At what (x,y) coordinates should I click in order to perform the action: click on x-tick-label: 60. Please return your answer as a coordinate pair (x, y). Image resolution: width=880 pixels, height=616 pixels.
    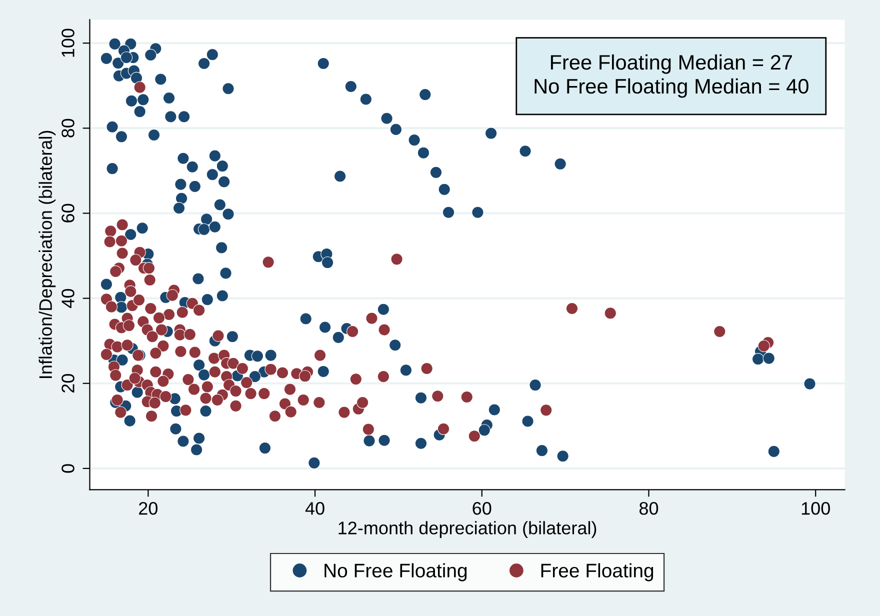
    Looking at the image, I should click on (482, 508).